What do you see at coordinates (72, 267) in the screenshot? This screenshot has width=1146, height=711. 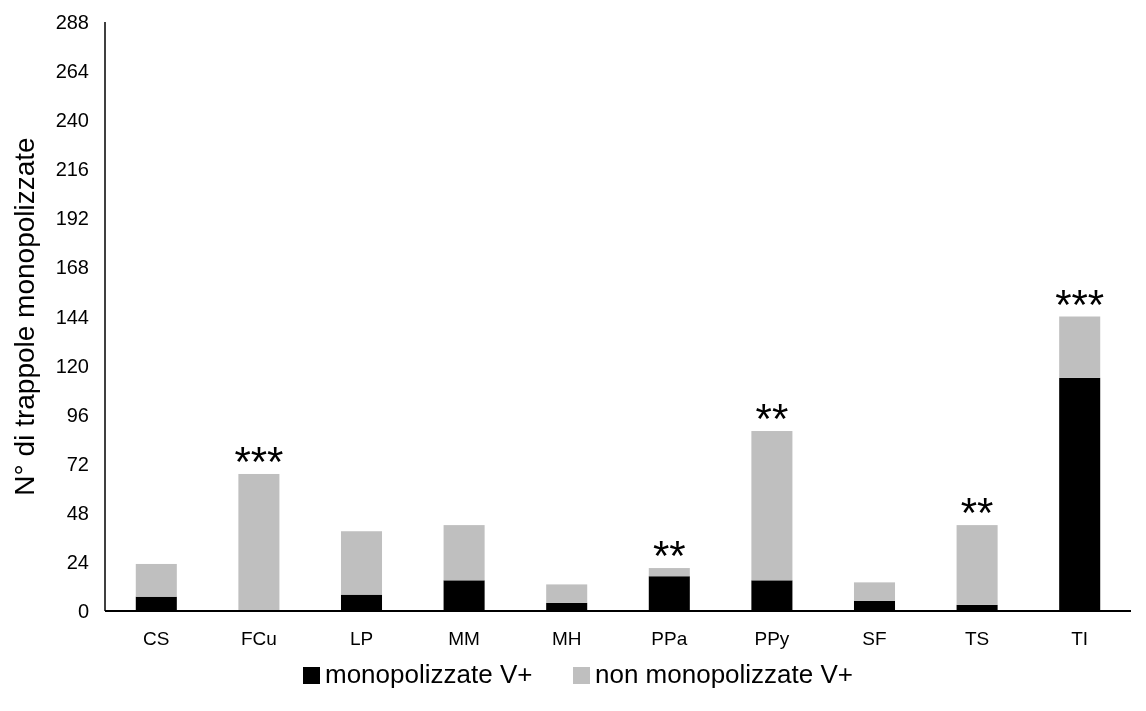 I see `y-tick-label: 168` at bounding box center [72, 267].